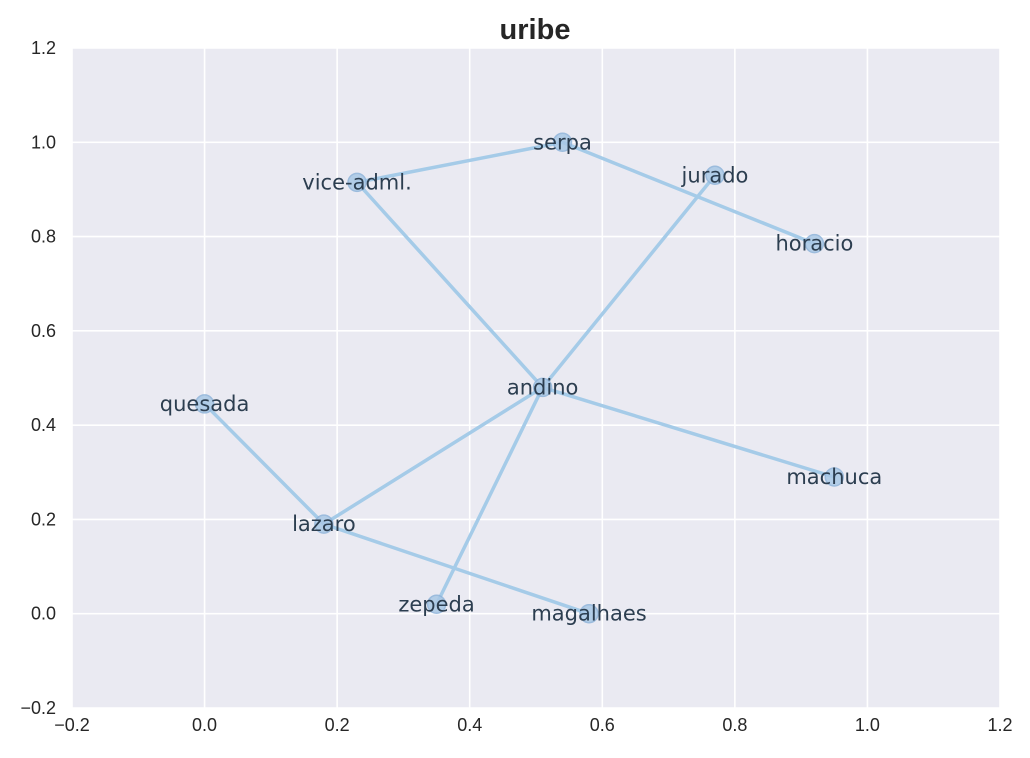 This screenshot has width=1030, height=758. I want to click on y-tick-label: −0.2, so click(38, 708).